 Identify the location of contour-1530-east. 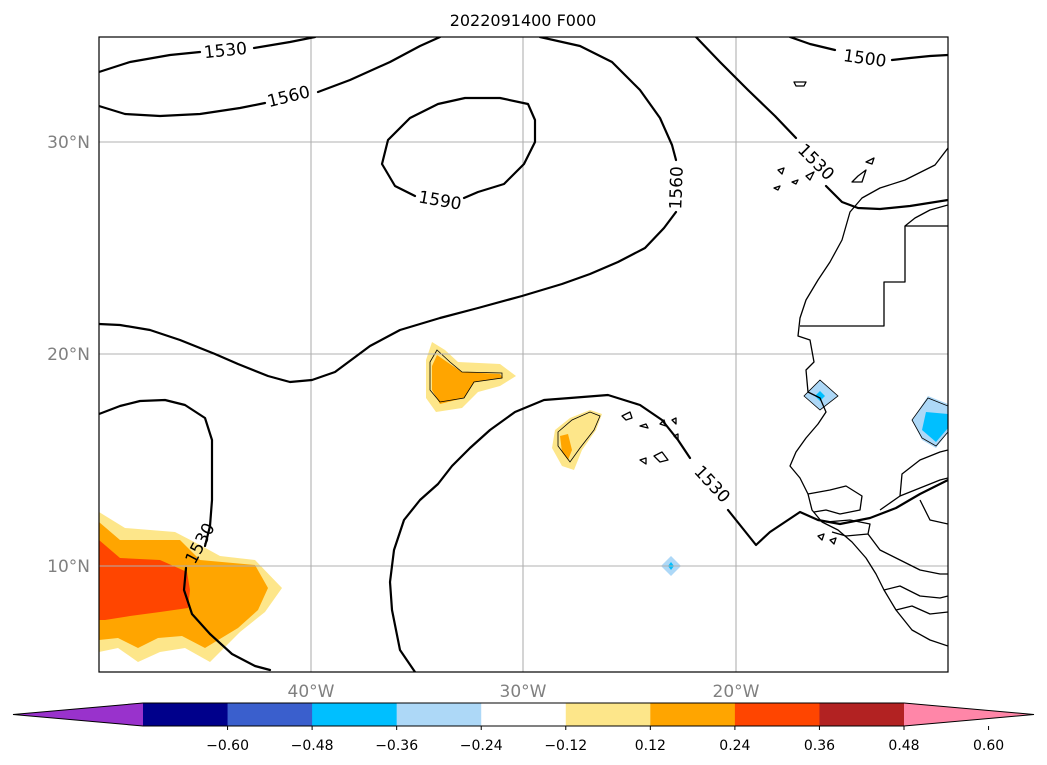
(540, 532).